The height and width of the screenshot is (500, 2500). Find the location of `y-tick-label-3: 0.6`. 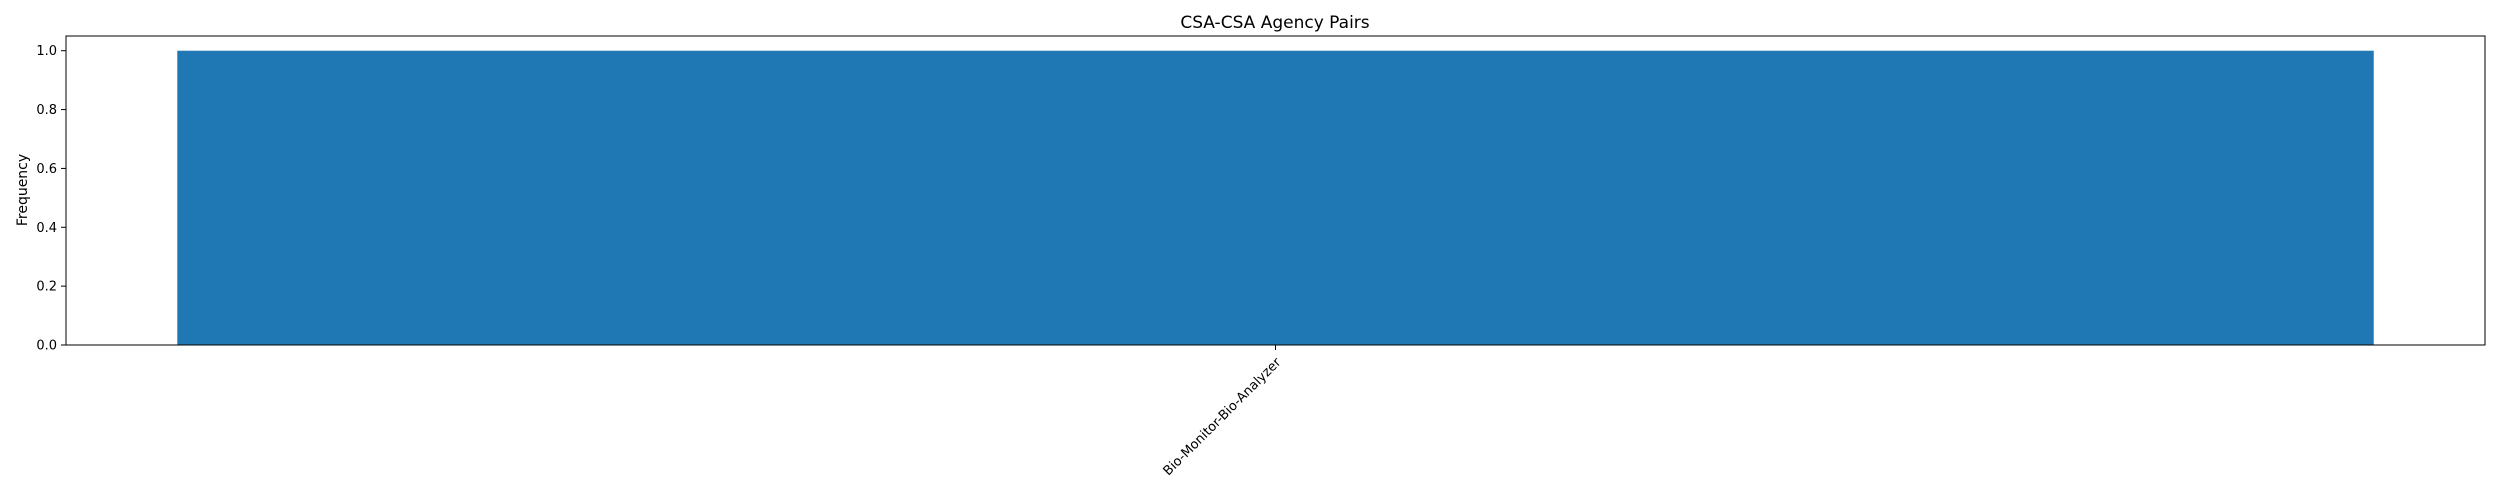

y-tick-label-3: 0.6 is located at coordinates (46, 169).